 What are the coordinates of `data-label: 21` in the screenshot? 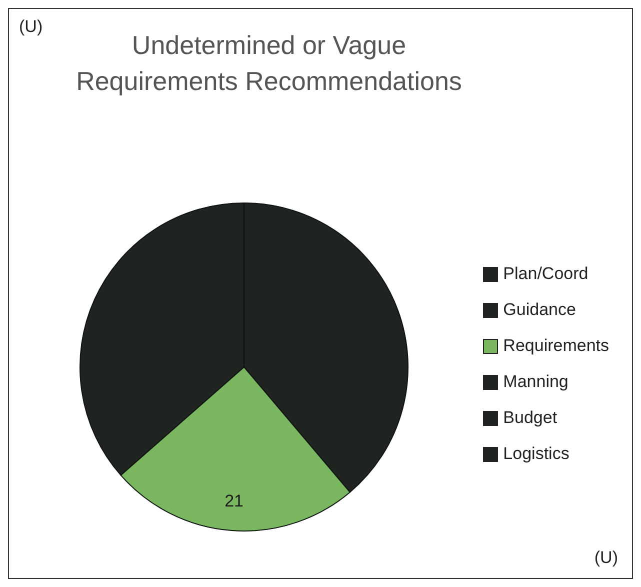 It's located at (234, 501).